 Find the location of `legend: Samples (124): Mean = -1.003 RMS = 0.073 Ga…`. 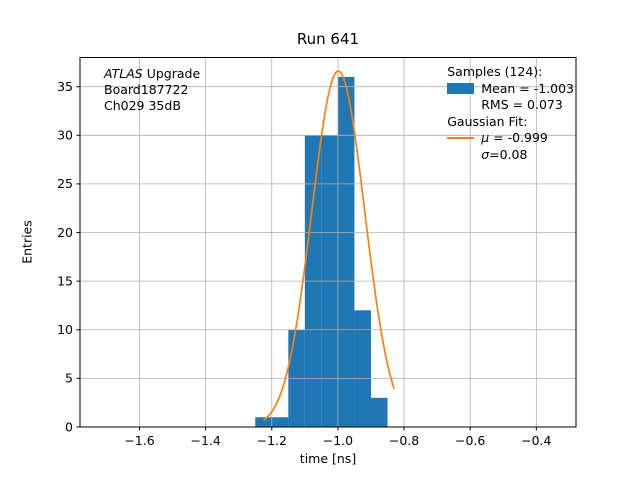

legend: Samples (124): Mean = -1.003 RMS = 0.073 Ga… is located at coordinates (510, 113).